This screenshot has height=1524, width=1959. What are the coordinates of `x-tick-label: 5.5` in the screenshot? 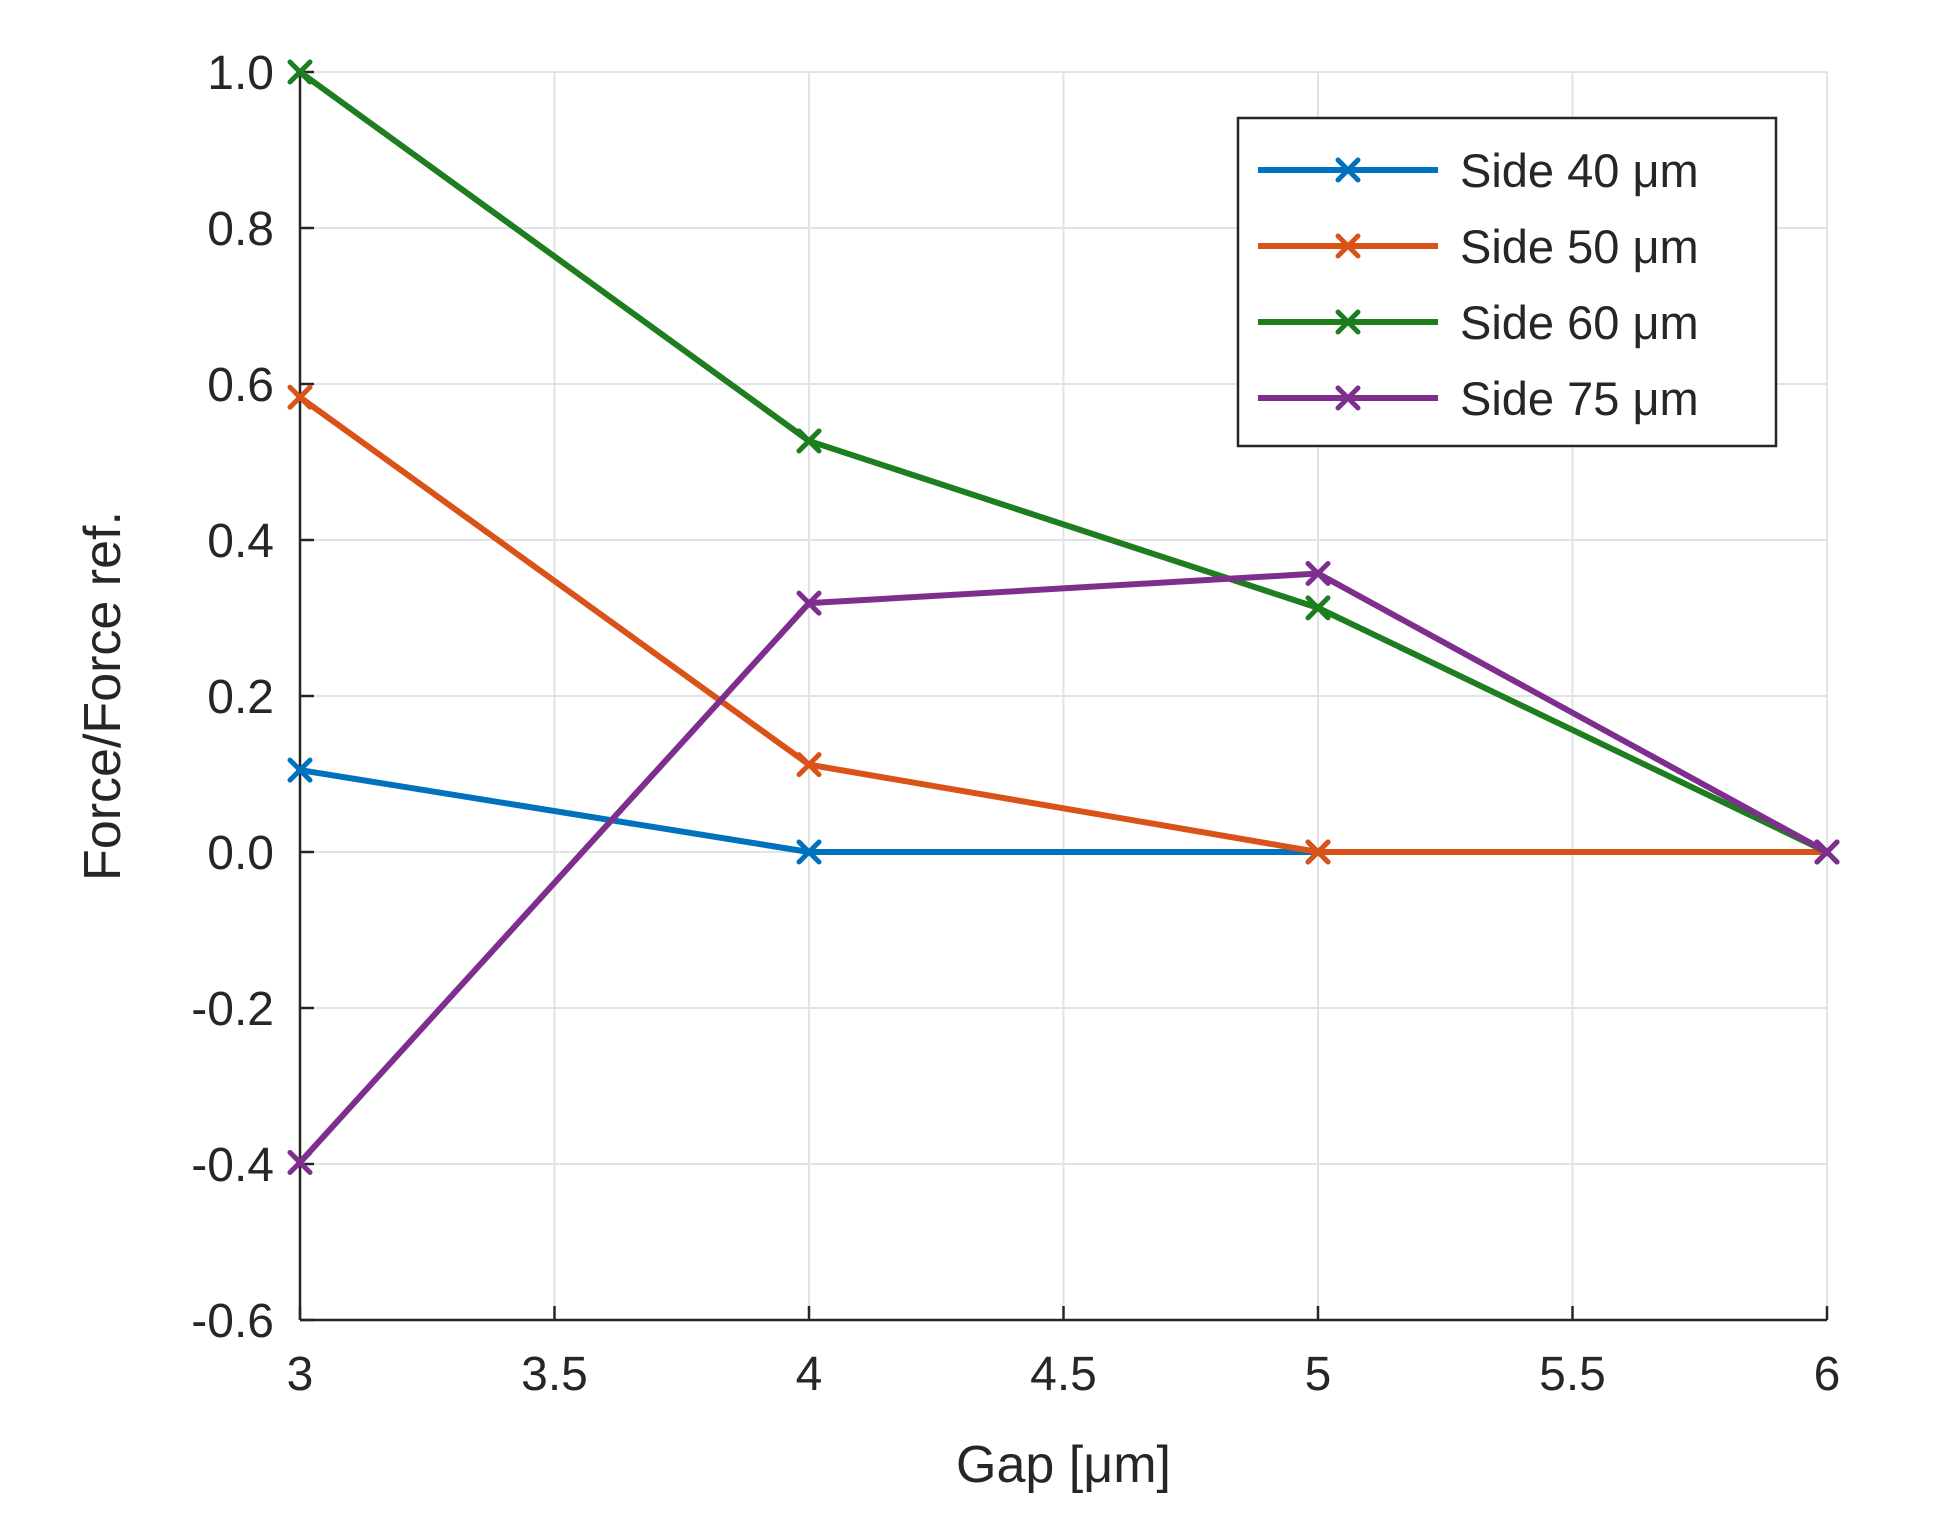 It's located at (1572, 1374).